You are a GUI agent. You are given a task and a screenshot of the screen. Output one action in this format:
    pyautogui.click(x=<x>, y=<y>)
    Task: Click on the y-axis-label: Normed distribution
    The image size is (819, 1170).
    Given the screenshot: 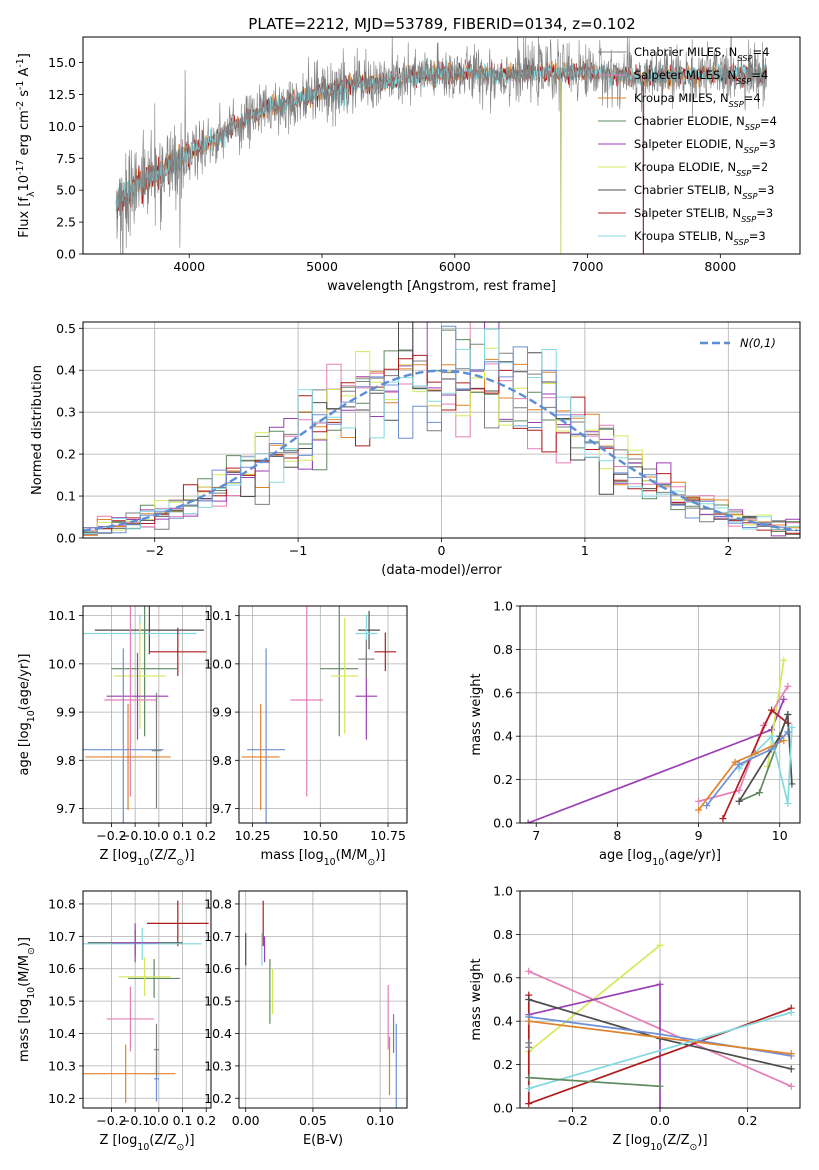 What is the action you would take?
    pyautogui.click(x=37, y=430)
    